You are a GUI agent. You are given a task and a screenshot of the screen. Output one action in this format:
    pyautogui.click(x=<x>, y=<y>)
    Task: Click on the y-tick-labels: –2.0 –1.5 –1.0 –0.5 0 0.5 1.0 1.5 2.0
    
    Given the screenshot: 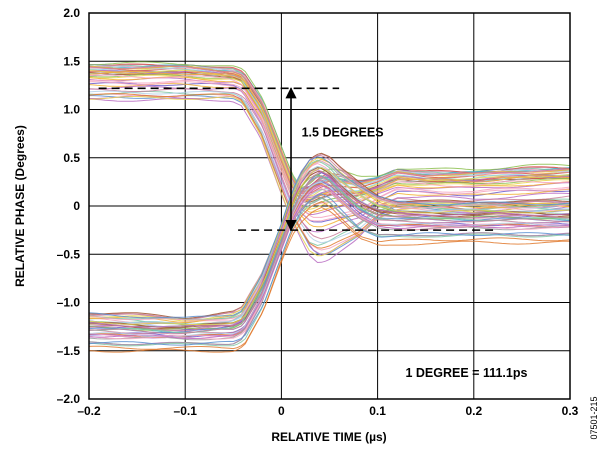 What is the action you would take?
    pyautogui.click(x=69, y=206)
    